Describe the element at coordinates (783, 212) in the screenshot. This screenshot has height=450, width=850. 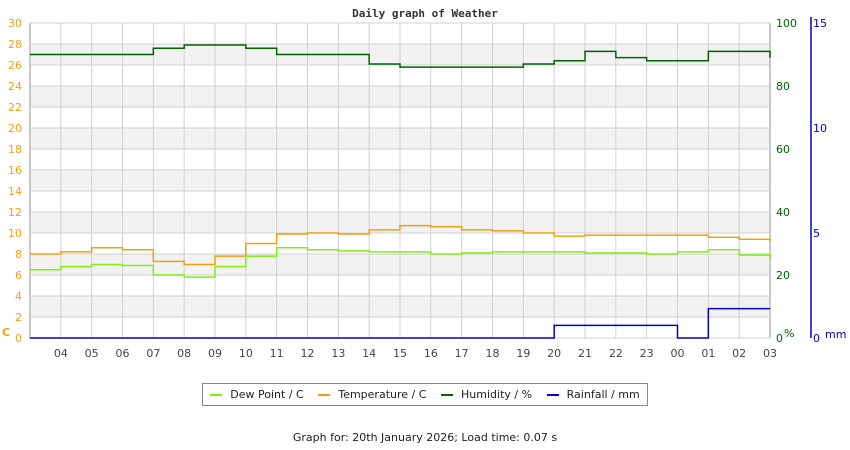
I see `svg-text: 40` at that location.